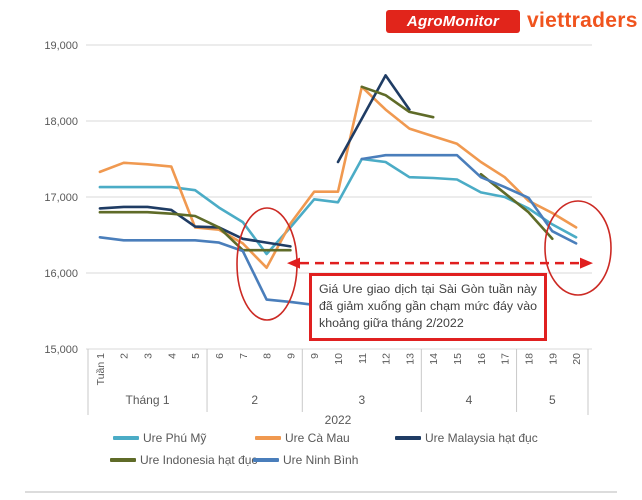 The height and width of the screenshot is (500, 642). I want to click on y-tick-label: 19,000, so click(61, 46).